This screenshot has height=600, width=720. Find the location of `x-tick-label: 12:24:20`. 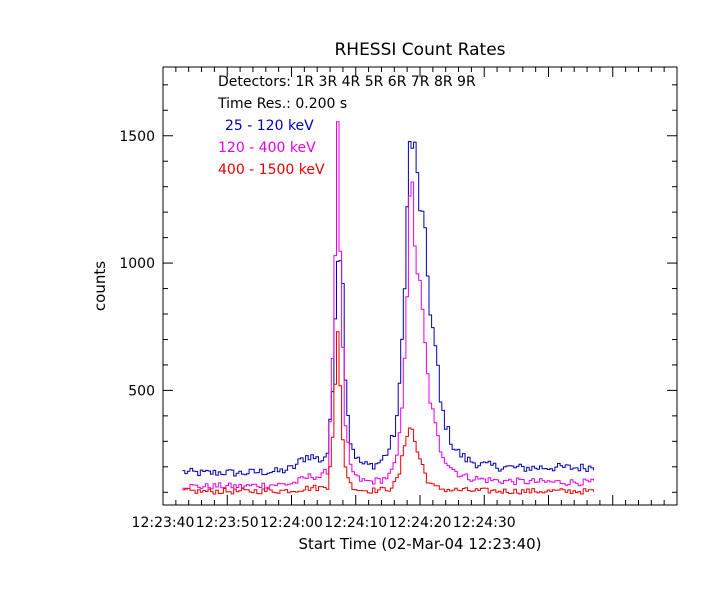

x-tick-label: 12:24:20 is located at coordinates (420, 523).